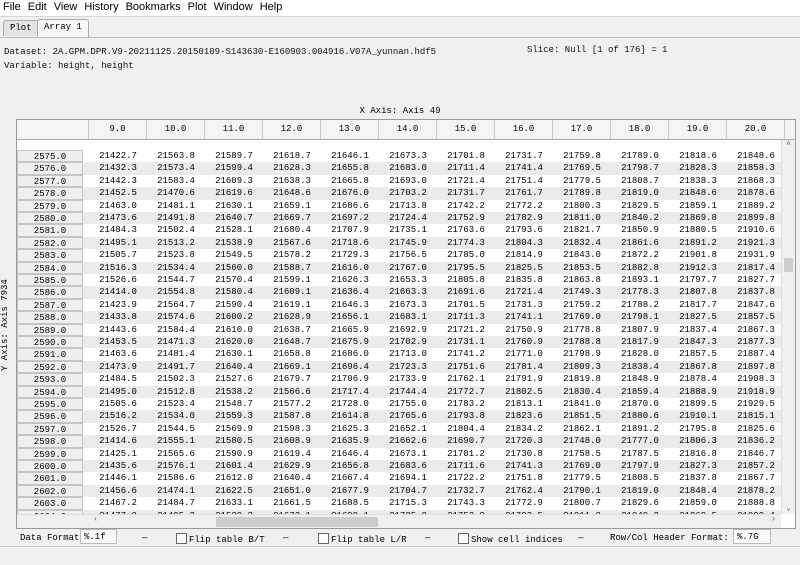  Describe the element at coordinates (524, 404) in the screenshot. I see `table-cell: 21813.1` at that location.